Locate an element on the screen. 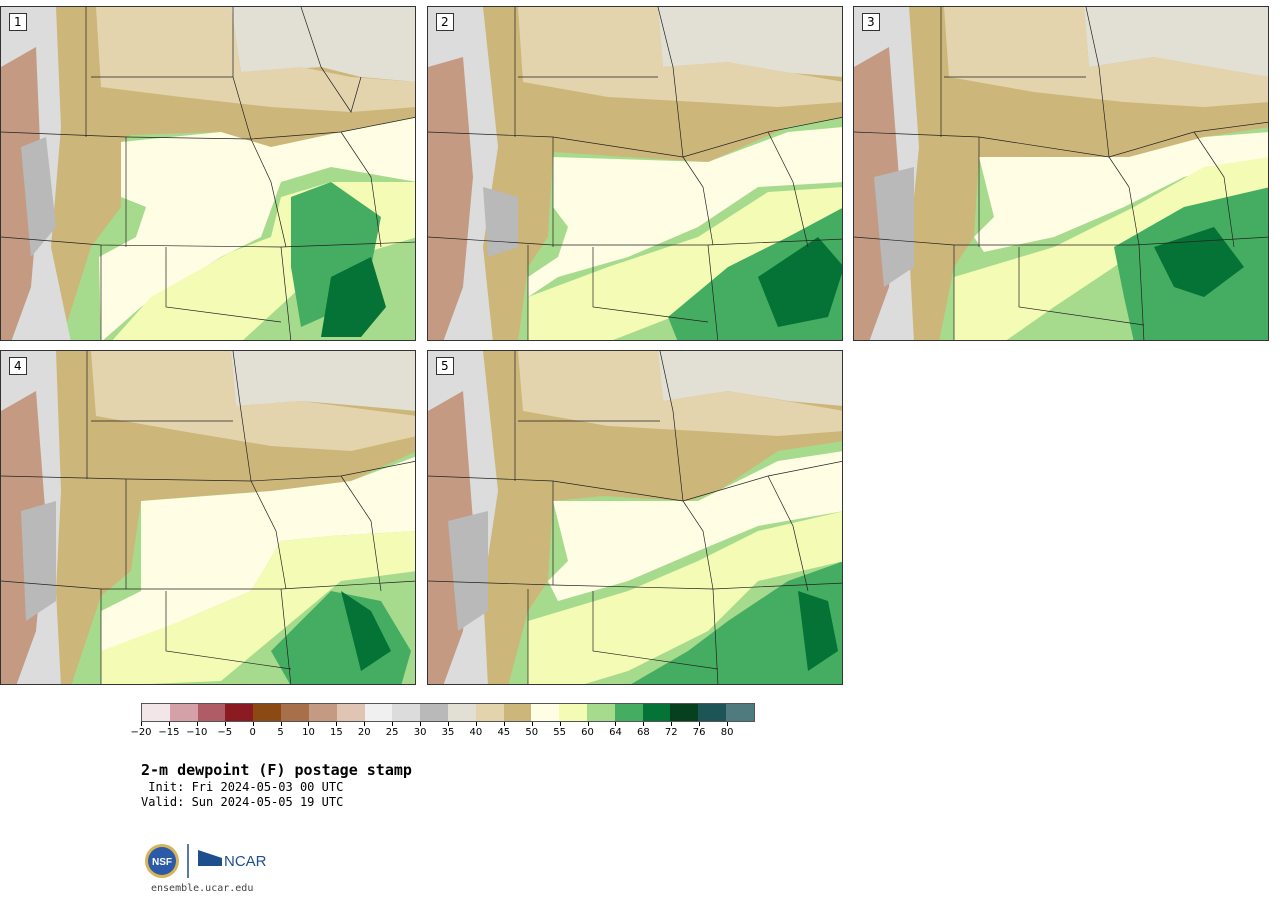 Image resolution: width=1280 pixels, height=901 pixels. colorbar-tick-label: 72 is located at coordinates (671, 732).